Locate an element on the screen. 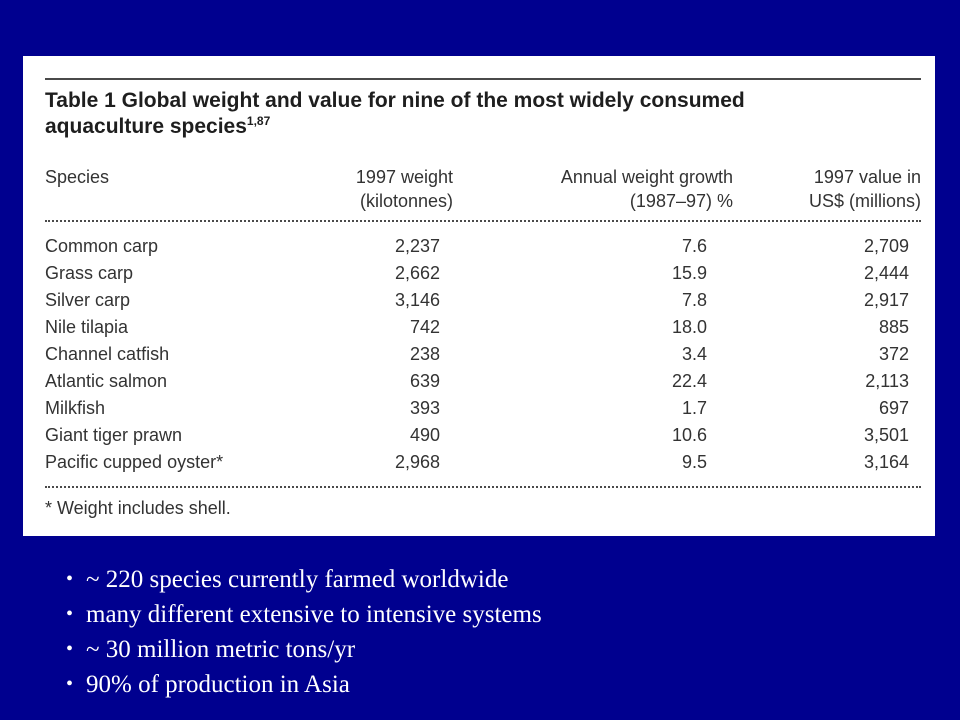 The height and width of the screenshot is (720, 960). cell-species: Grass carp is located at coordinates (89, 273).